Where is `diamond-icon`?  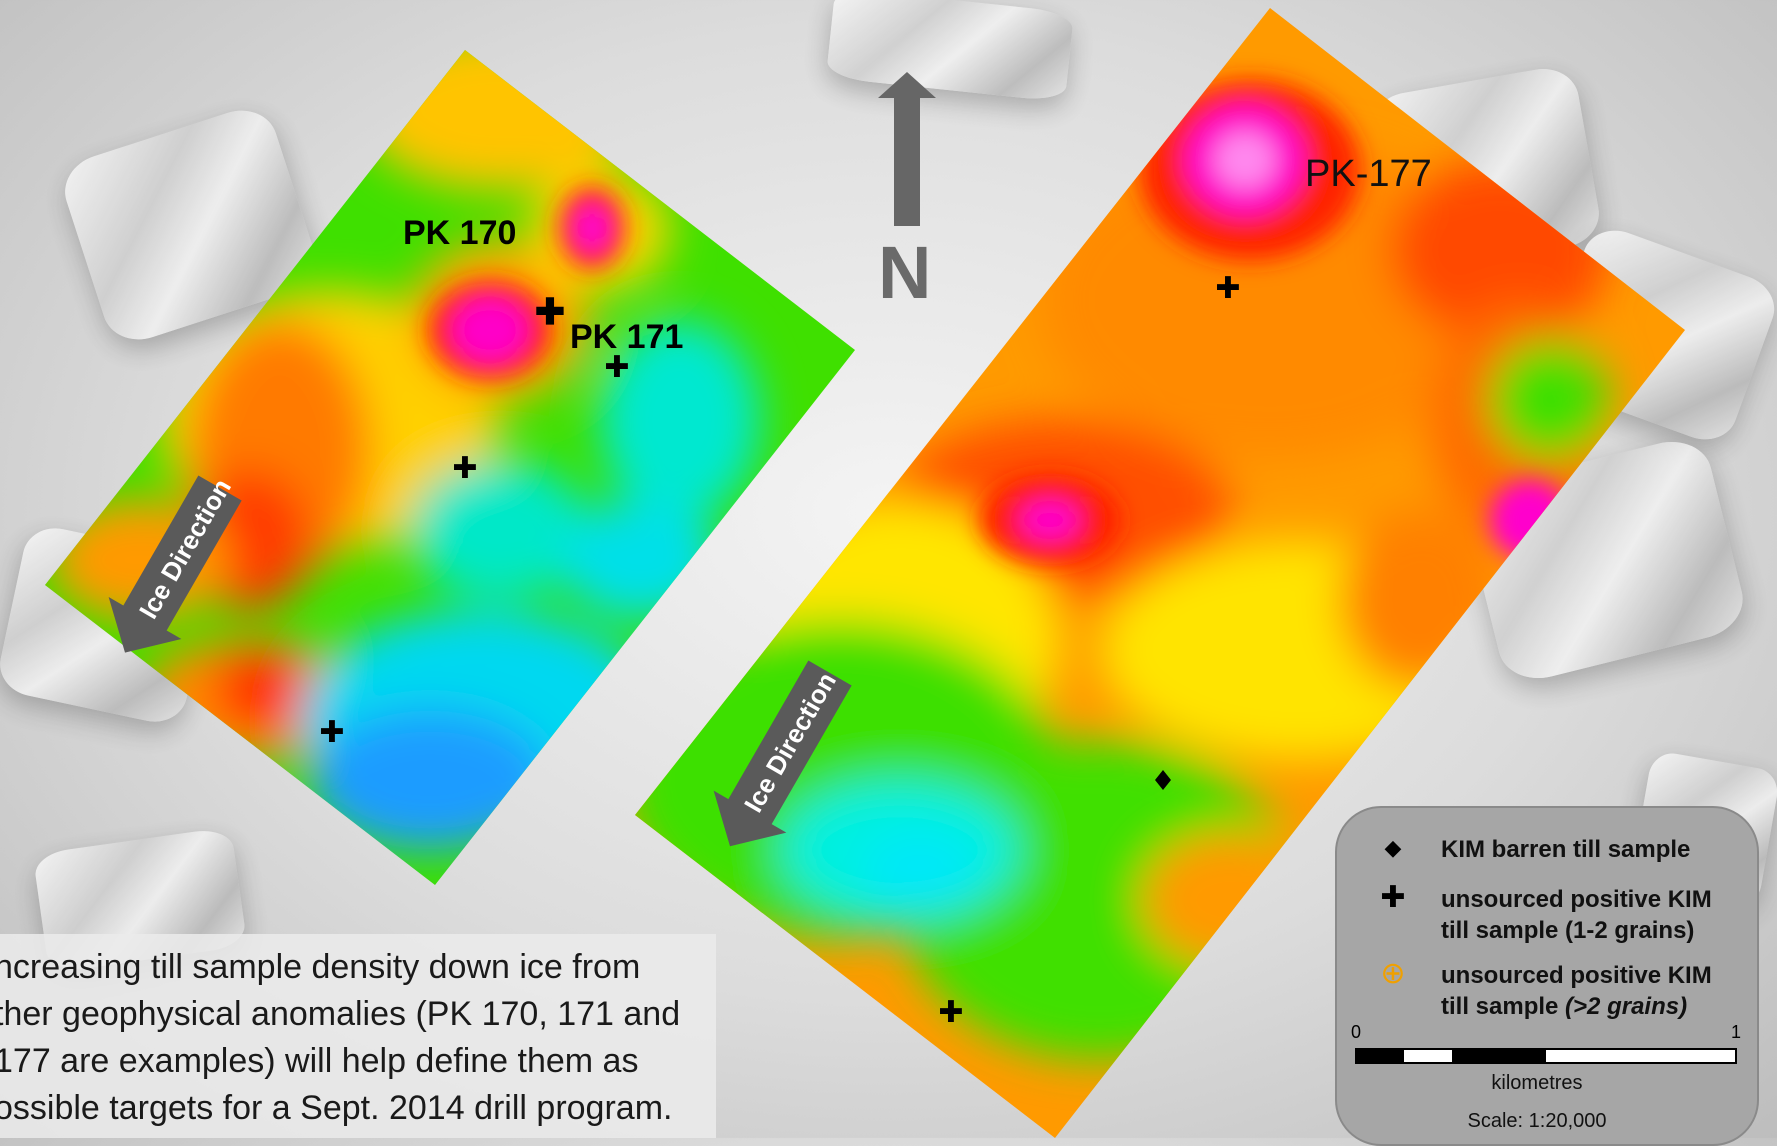
diamond-icon is located at coordinates (1163, 780).